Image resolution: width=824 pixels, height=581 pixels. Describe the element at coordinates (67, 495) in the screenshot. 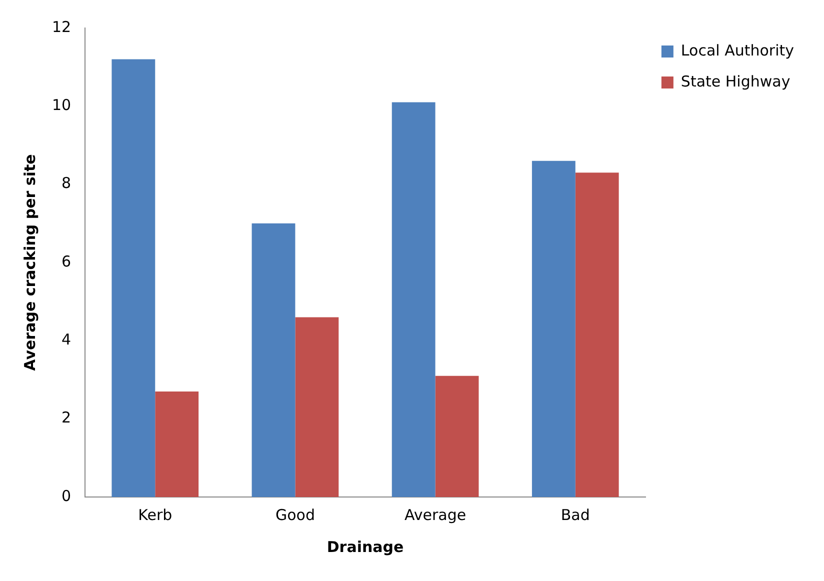

I see `y-tick-label: 0` at that location.